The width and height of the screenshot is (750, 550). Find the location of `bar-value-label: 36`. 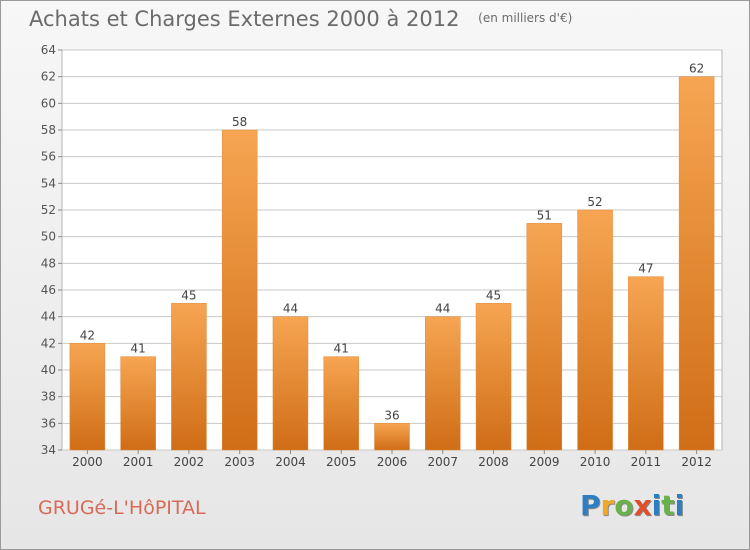

bar-value-label: 36 is located at coordinates (391, 415).